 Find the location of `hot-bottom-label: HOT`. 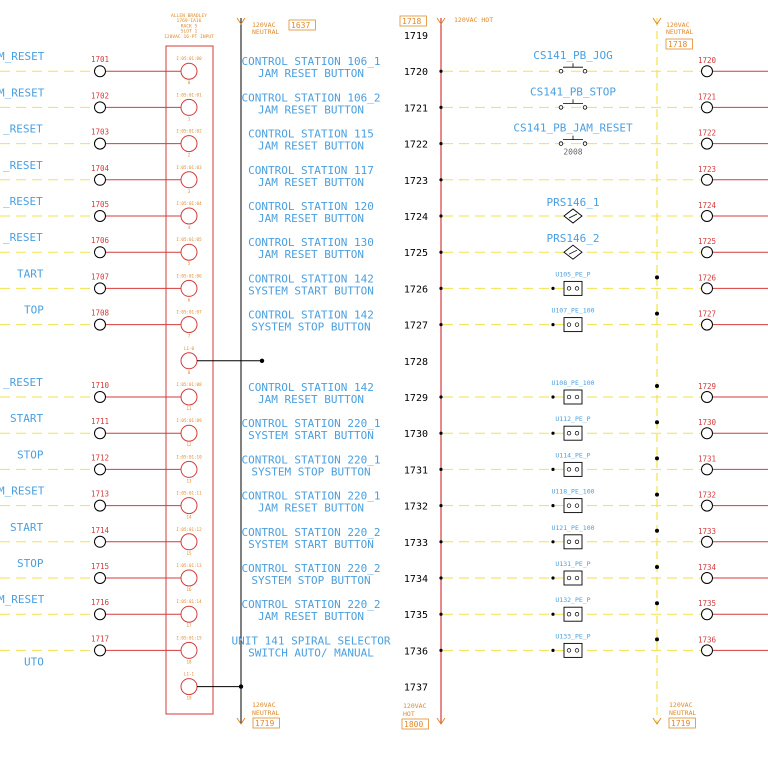

hot-bottom-label: HOT is located at coordinates (409, 714).